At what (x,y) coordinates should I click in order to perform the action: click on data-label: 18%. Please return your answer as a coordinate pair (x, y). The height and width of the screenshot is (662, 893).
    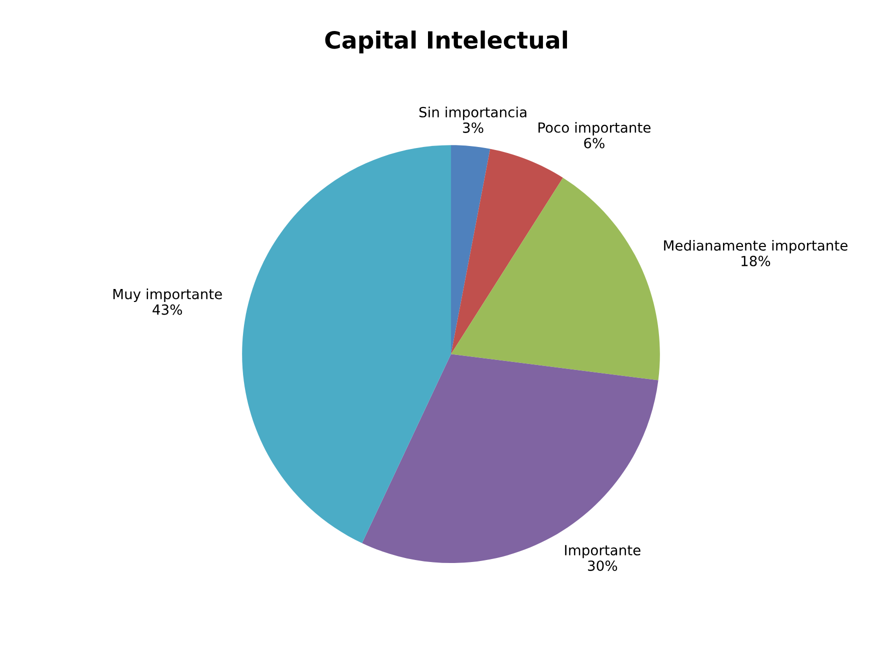
    Looking at the image, I should click on (756, 261).